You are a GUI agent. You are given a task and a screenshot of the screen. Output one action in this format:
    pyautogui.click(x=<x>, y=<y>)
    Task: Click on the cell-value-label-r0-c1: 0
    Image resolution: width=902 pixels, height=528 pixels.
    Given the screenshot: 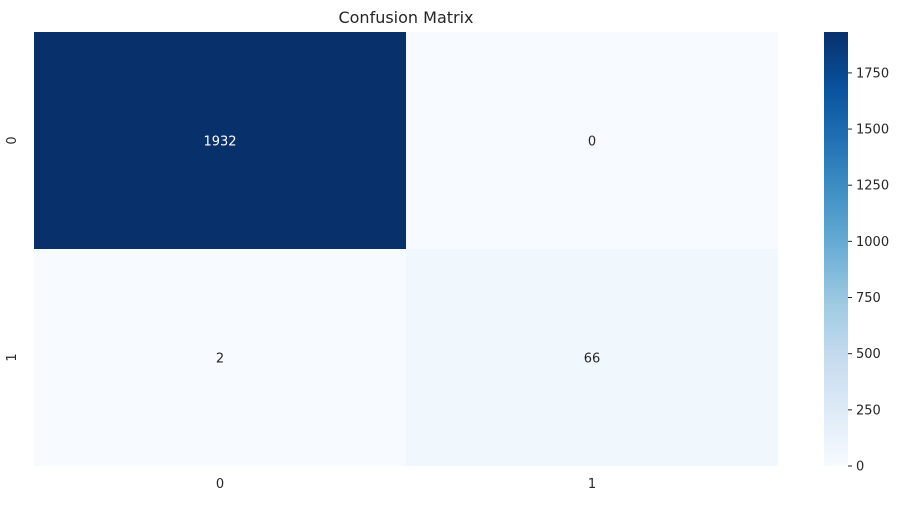 What is the action you would take?
    pyautogui.click(x=592, y=142)
    